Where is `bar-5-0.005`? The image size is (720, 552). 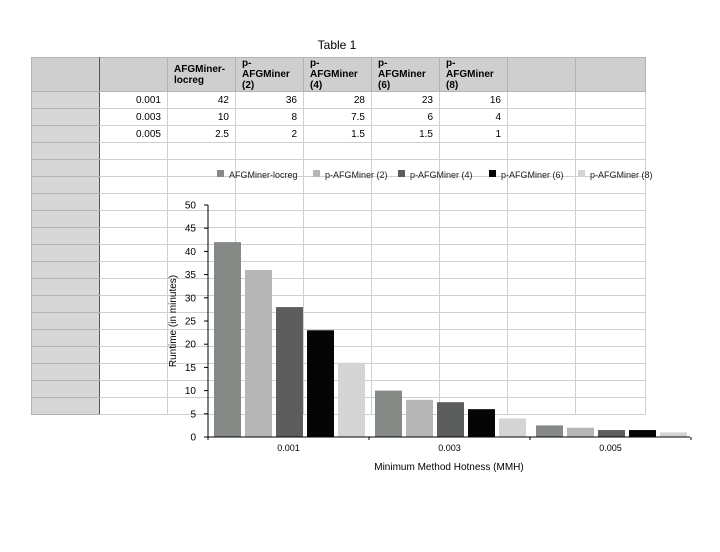
bar-5-0.005 is located at coordinates (673, 434).